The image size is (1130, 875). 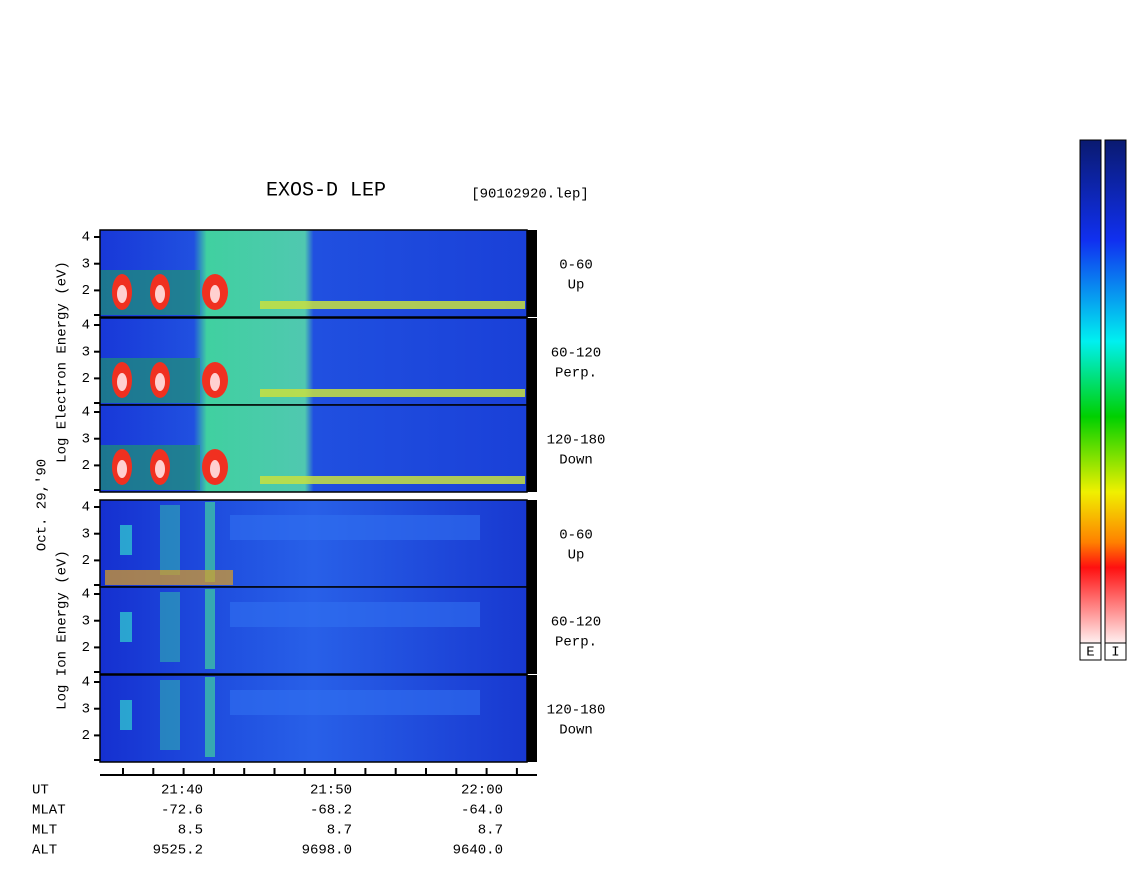 I want to click on time-tick-label: 21:50, so click(x=331, y=791).